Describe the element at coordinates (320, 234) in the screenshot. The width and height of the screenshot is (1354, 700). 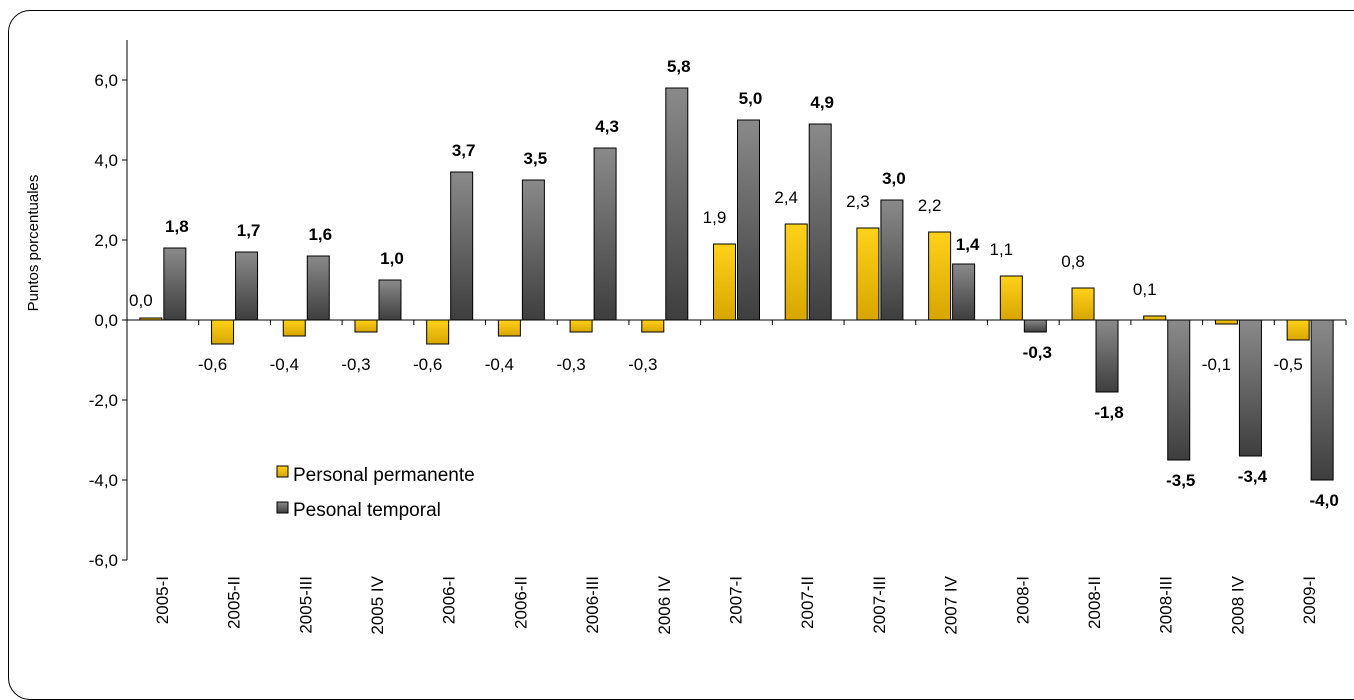
I see `data-label-temporal: 1,6` at that location.